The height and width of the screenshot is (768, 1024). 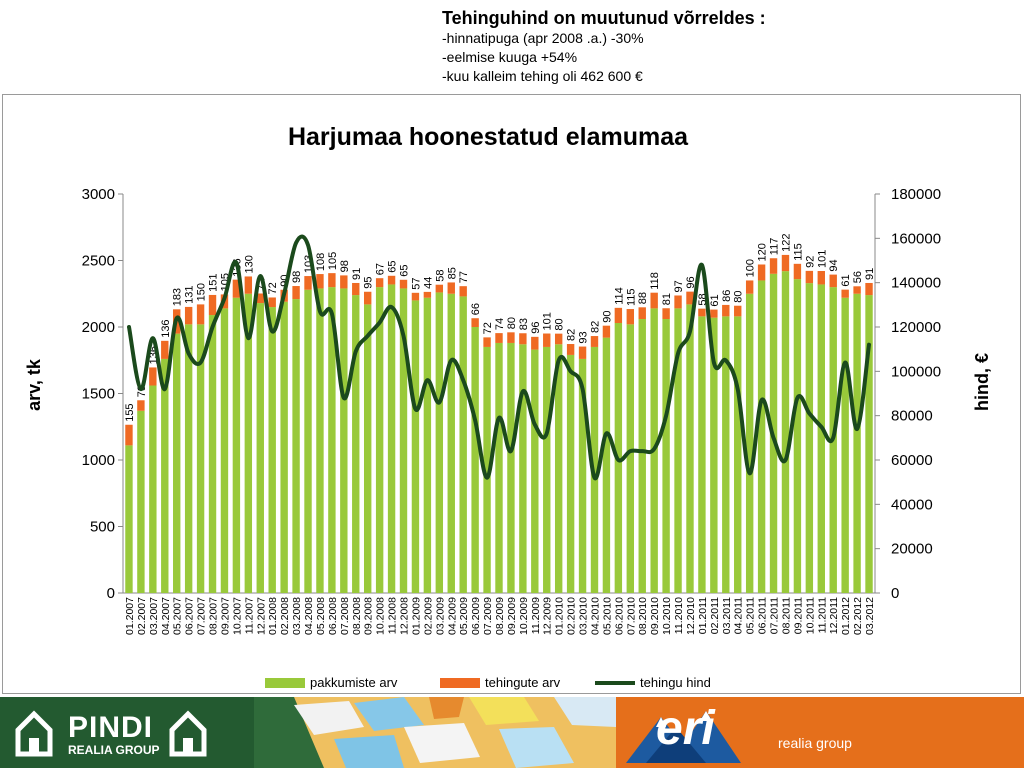 I want to click on x-tick-label: 12.2008, so click(x=405, y=616).